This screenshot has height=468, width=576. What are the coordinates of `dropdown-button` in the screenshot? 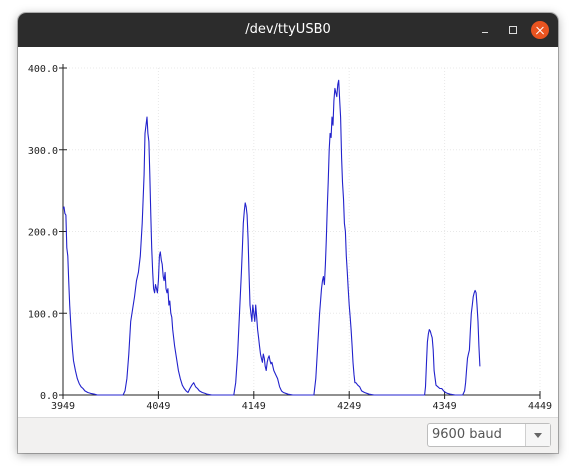 It's located at (537, 435).